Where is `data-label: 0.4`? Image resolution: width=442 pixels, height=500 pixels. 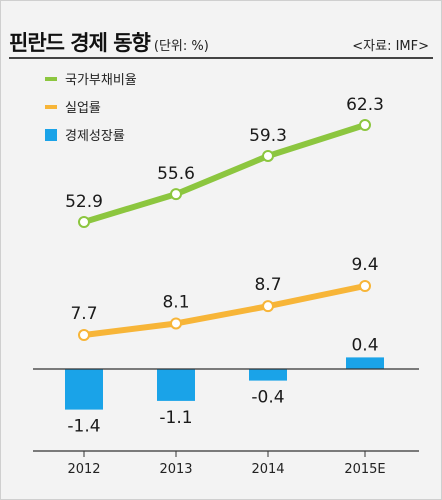 data-label: 0.4 is located at coordinates (364, 345).